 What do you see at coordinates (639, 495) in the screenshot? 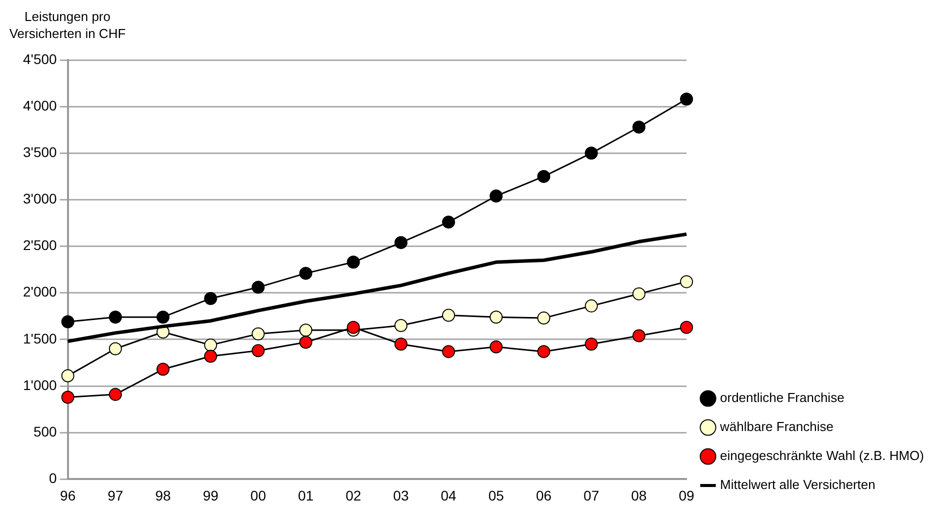
I see `x-tick-label: 08` at bounding box center [639, 495].